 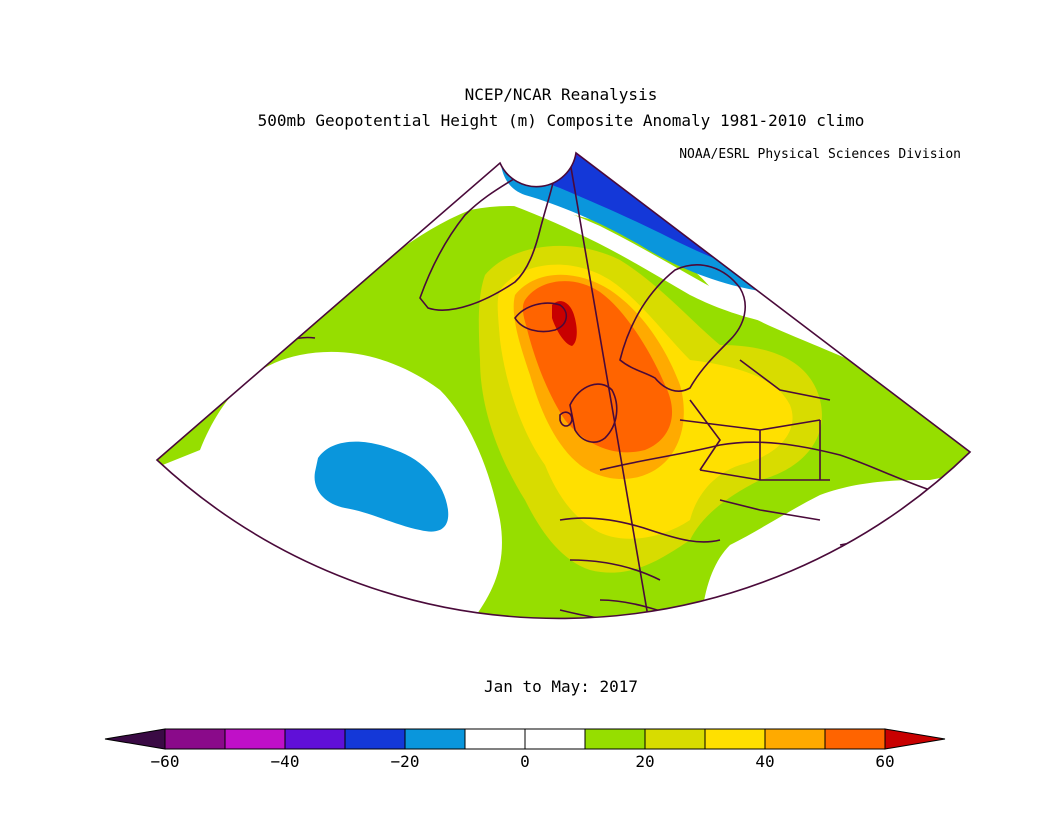 What do you see at coordinates (405, 761) in the screenshot?
I see `colorbar-tick-label: −20` at bounding box center [405, 761].